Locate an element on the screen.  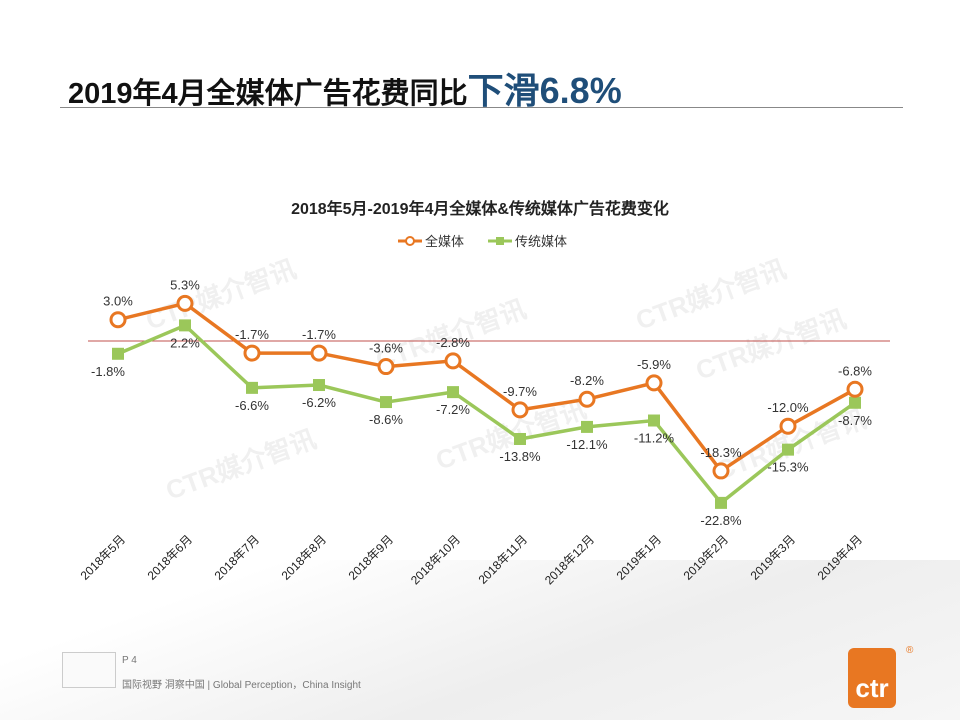
x-tick-label: 2019年1月 is located at coordinates (639, 557).